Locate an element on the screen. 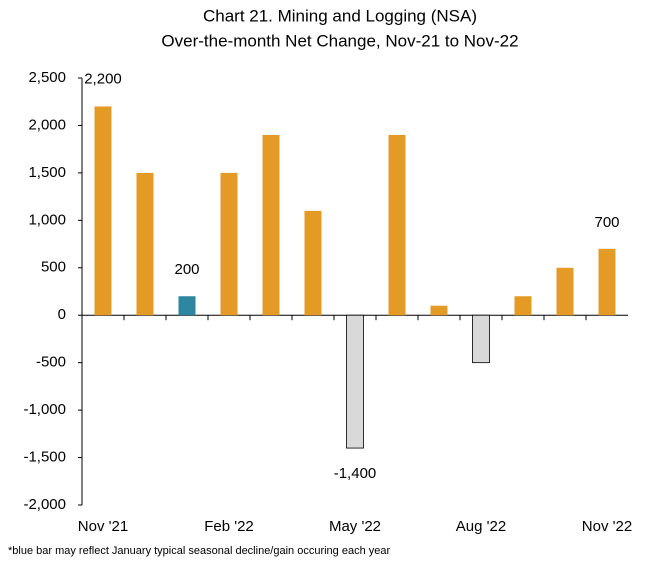  data-label: 200 is located at coordinates (186, 269).